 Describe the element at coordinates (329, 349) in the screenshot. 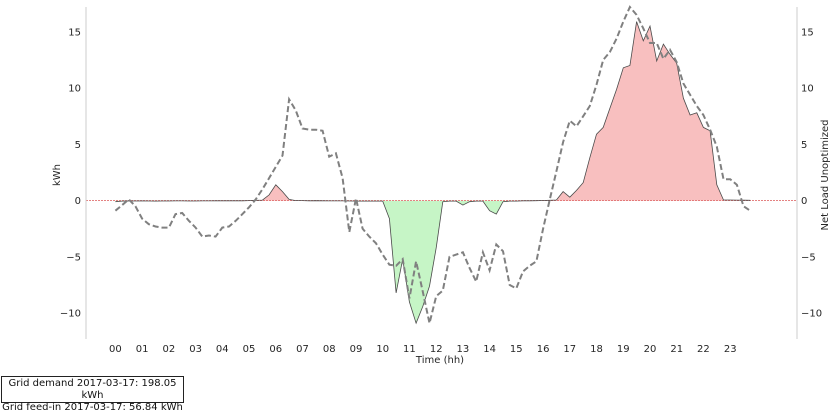

I see `x-tick-label: 08` at that location.